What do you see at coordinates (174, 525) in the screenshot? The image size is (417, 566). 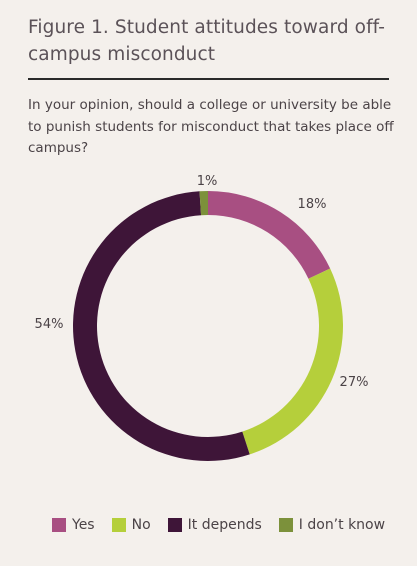 I see `legend-swatch-it-depends` at bounding box center [174, 525].